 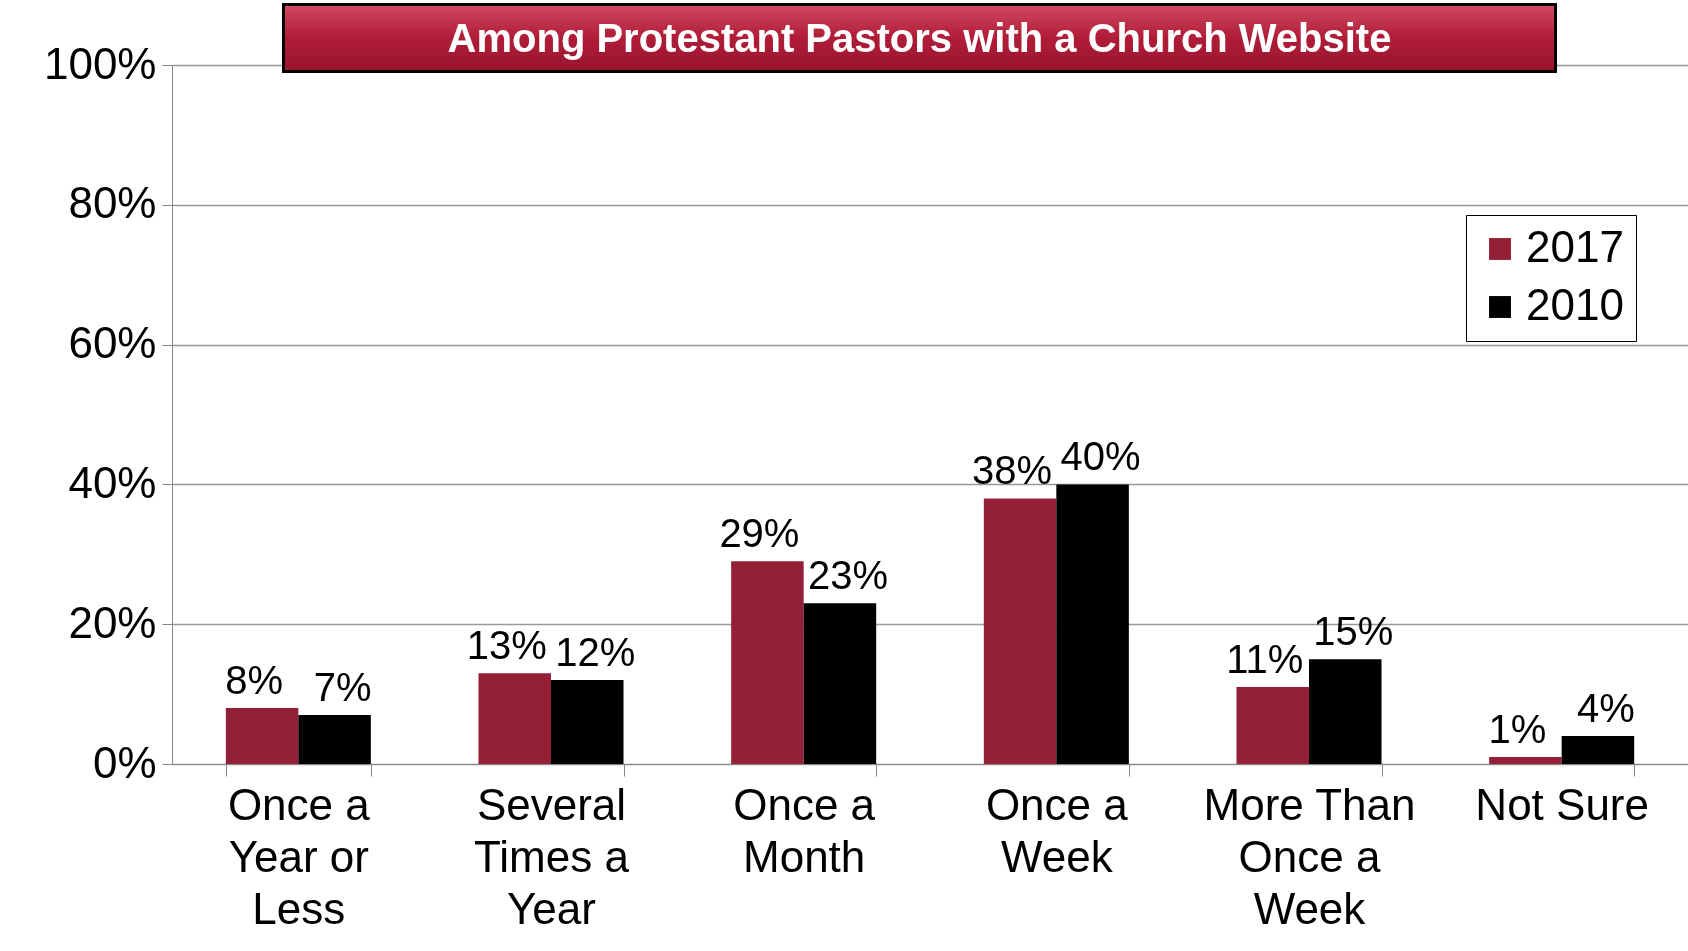 What do you see at coordinates (112, 622) in the screenshot?
I see `y-tick-label: 20%` at bounding box center [112, 622].